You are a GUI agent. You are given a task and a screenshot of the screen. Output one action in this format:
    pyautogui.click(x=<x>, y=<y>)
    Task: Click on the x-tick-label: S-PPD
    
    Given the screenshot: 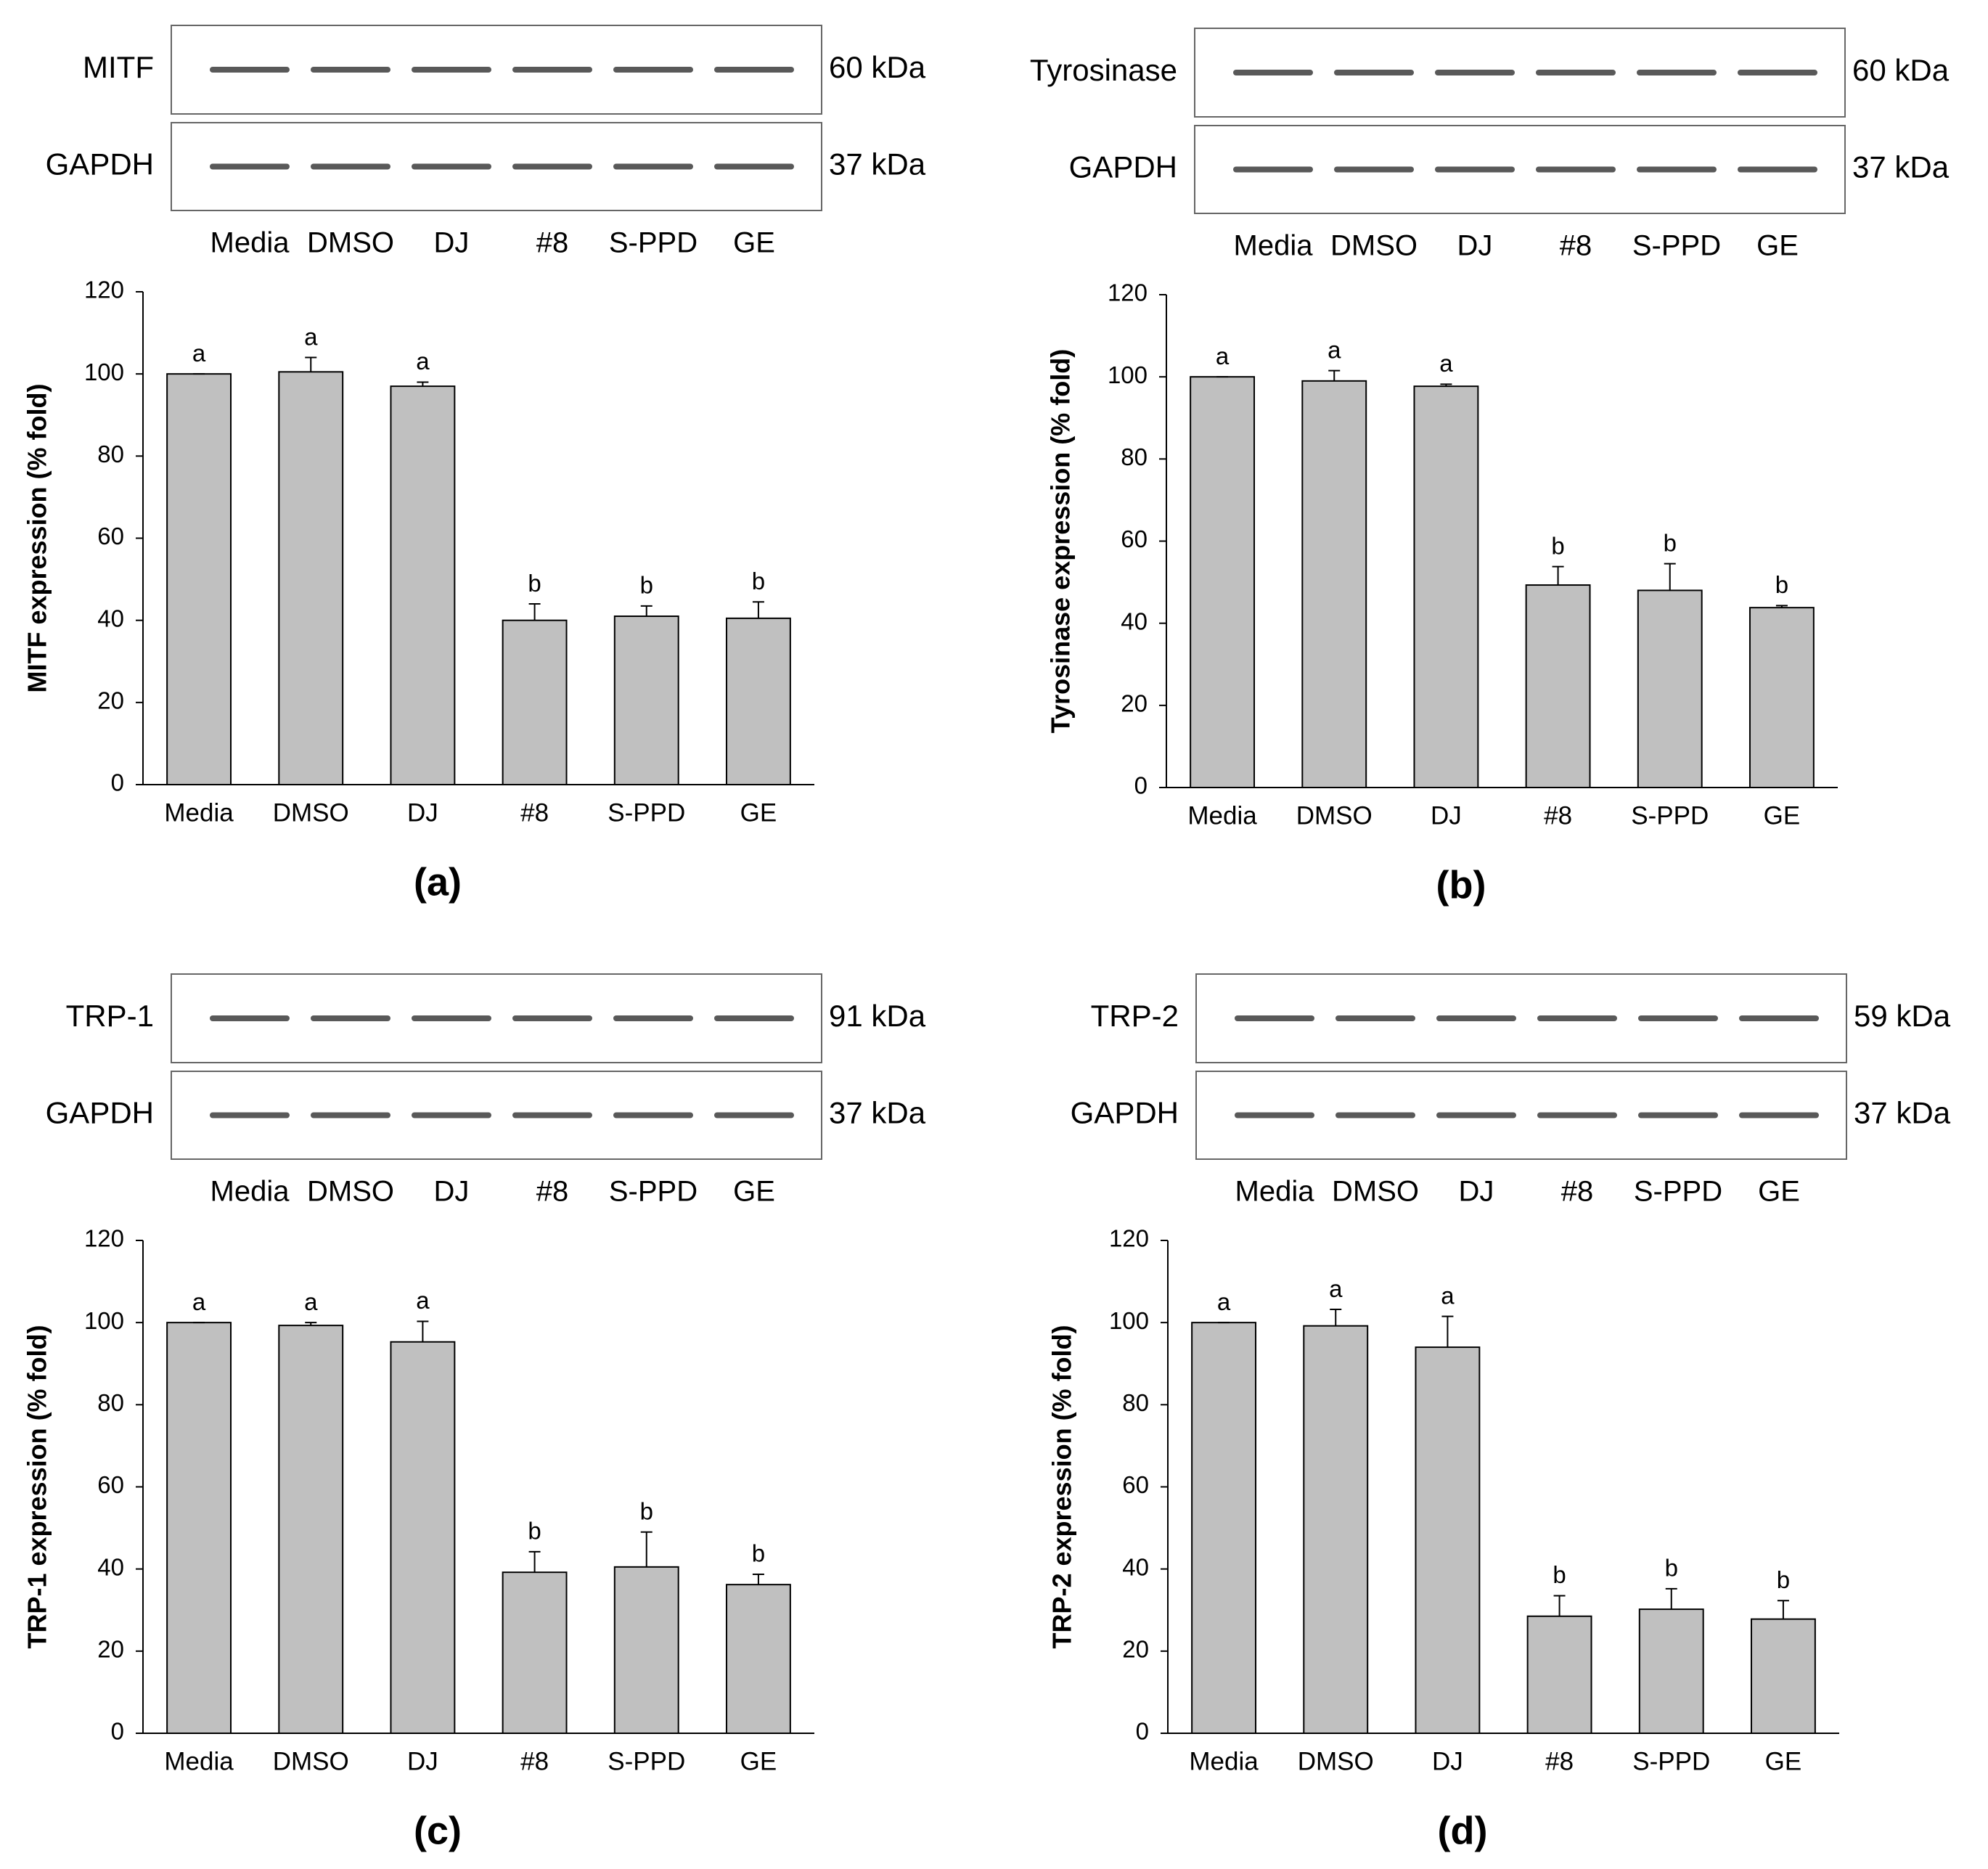 What is the action you would take?
    pyautogui.click(x=1671, y=1761)
    